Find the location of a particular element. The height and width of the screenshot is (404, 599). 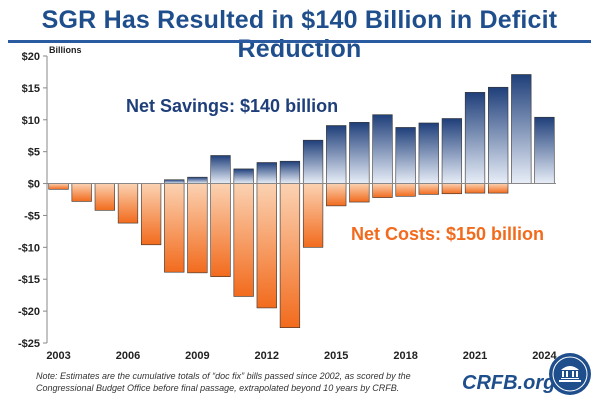

costs-bar-2016 is located at coordinates (359, 193).